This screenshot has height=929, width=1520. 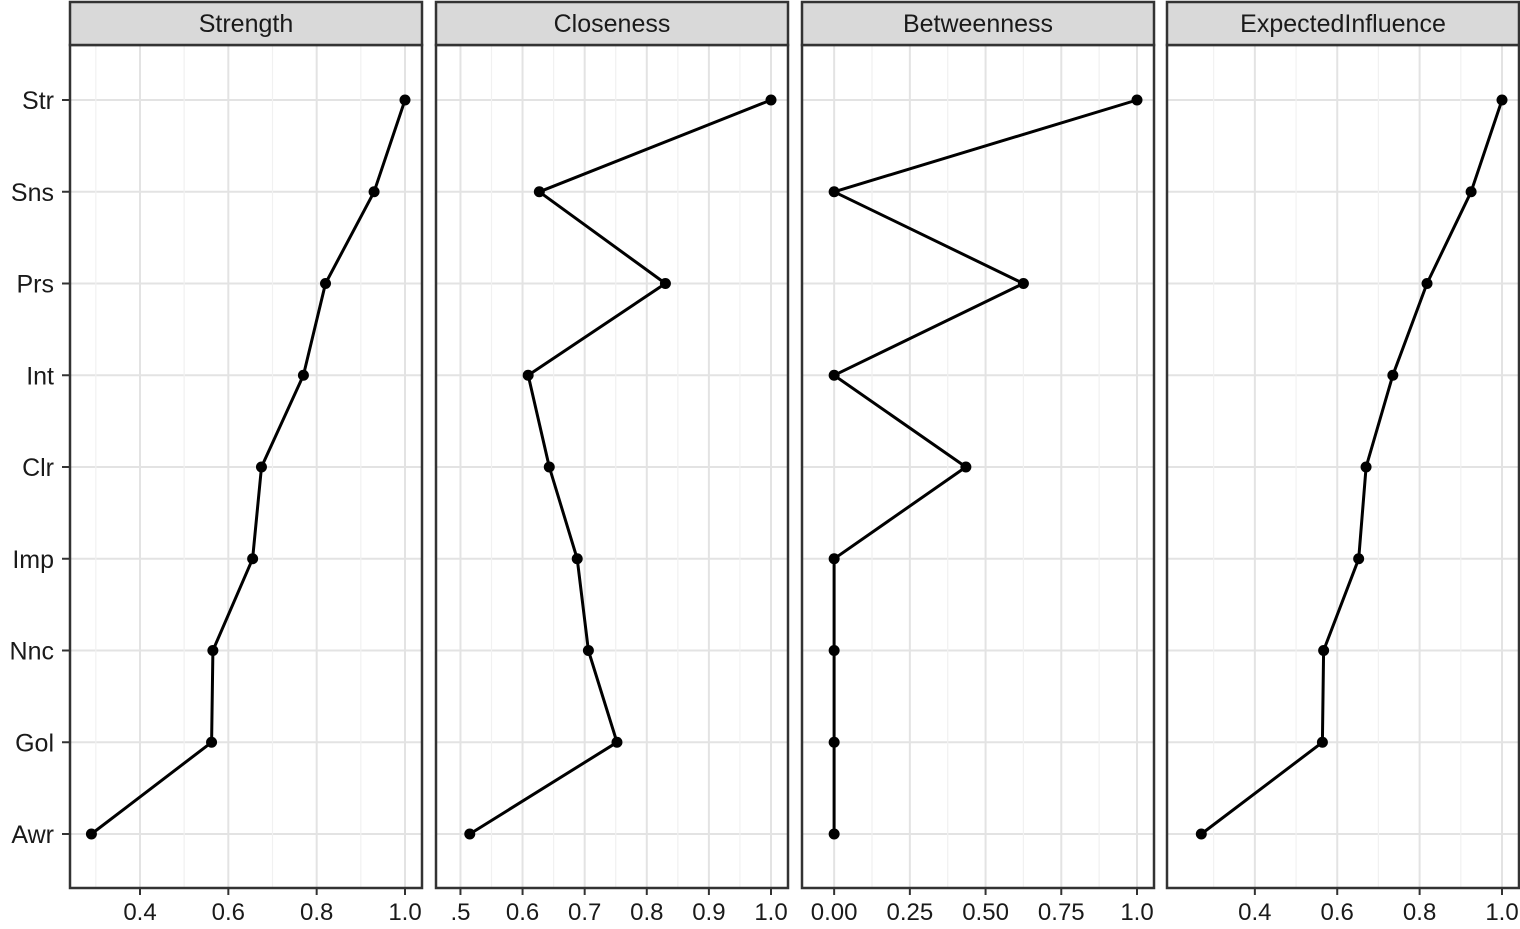 I want to click on x-tick-label: 0.75, so click(x=1061, y=911).